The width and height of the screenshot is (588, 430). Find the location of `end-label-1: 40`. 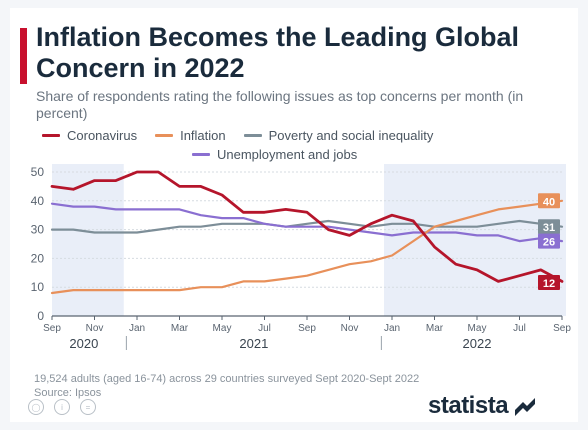

end-label-1: 40 is located at coordinates (549, 202).